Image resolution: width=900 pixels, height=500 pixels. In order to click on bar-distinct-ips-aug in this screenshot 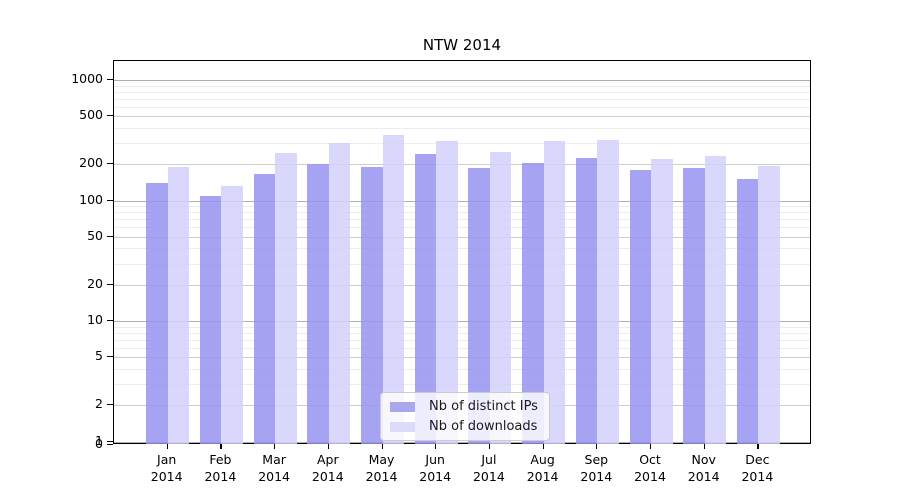, I will do `click(533, 303)`.